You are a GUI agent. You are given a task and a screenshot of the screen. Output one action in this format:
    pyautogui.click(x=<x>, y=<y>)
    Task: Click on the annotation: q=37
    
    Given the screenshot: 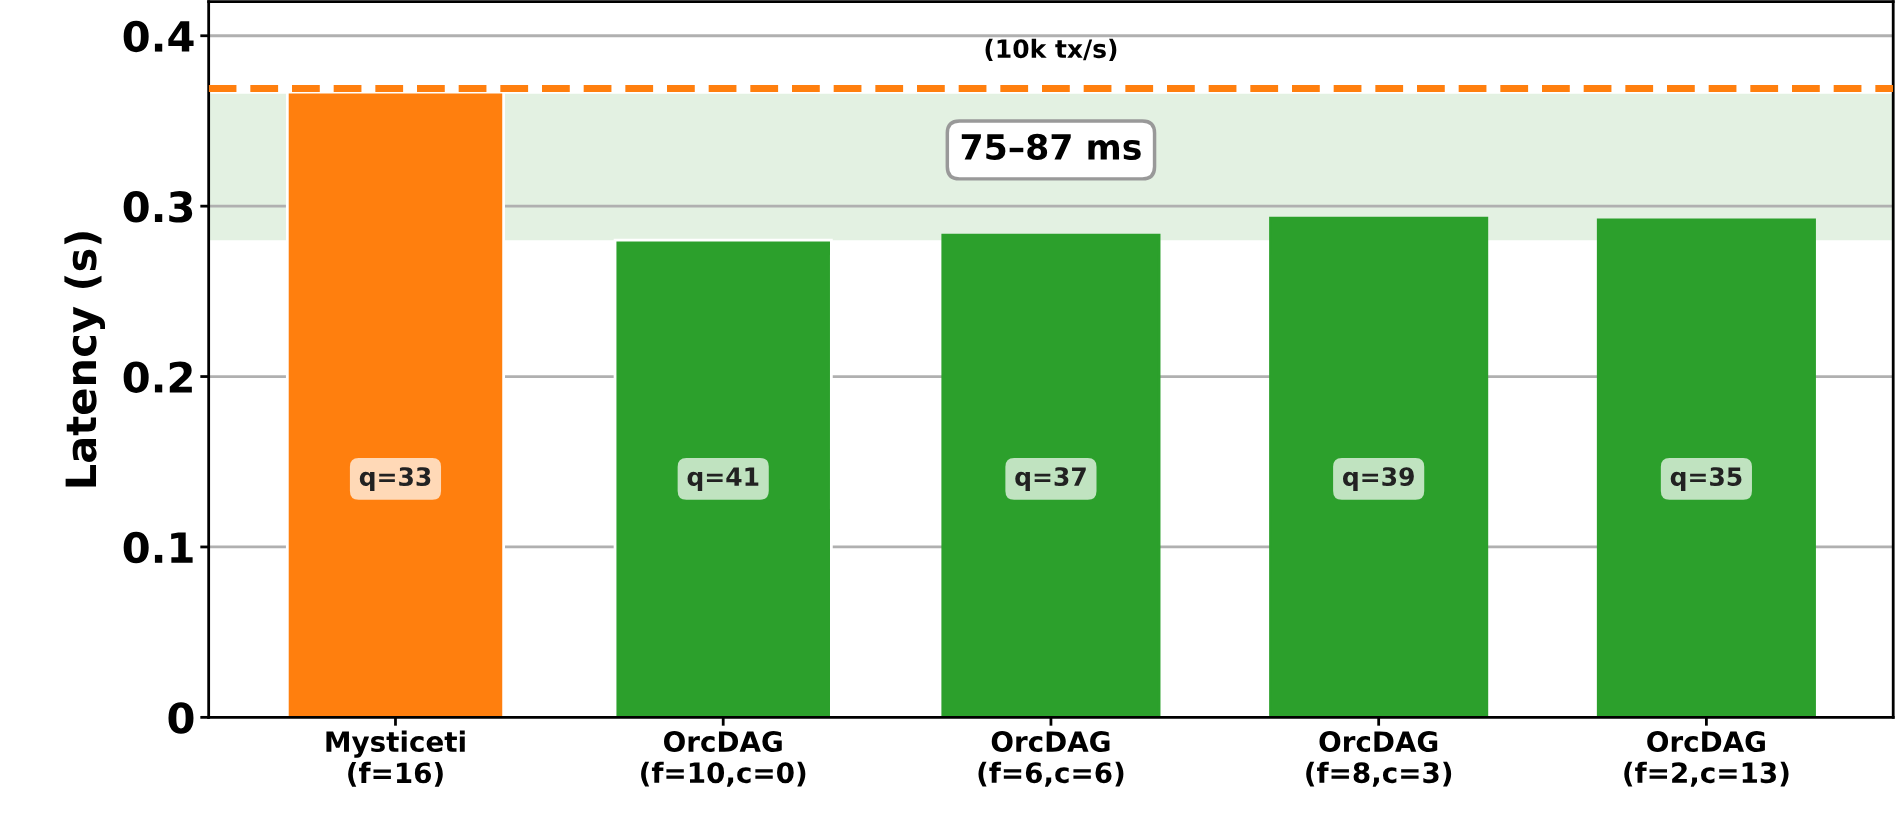 What is the action you would take?
    pyautogui.click(x=1050, y=479)
    